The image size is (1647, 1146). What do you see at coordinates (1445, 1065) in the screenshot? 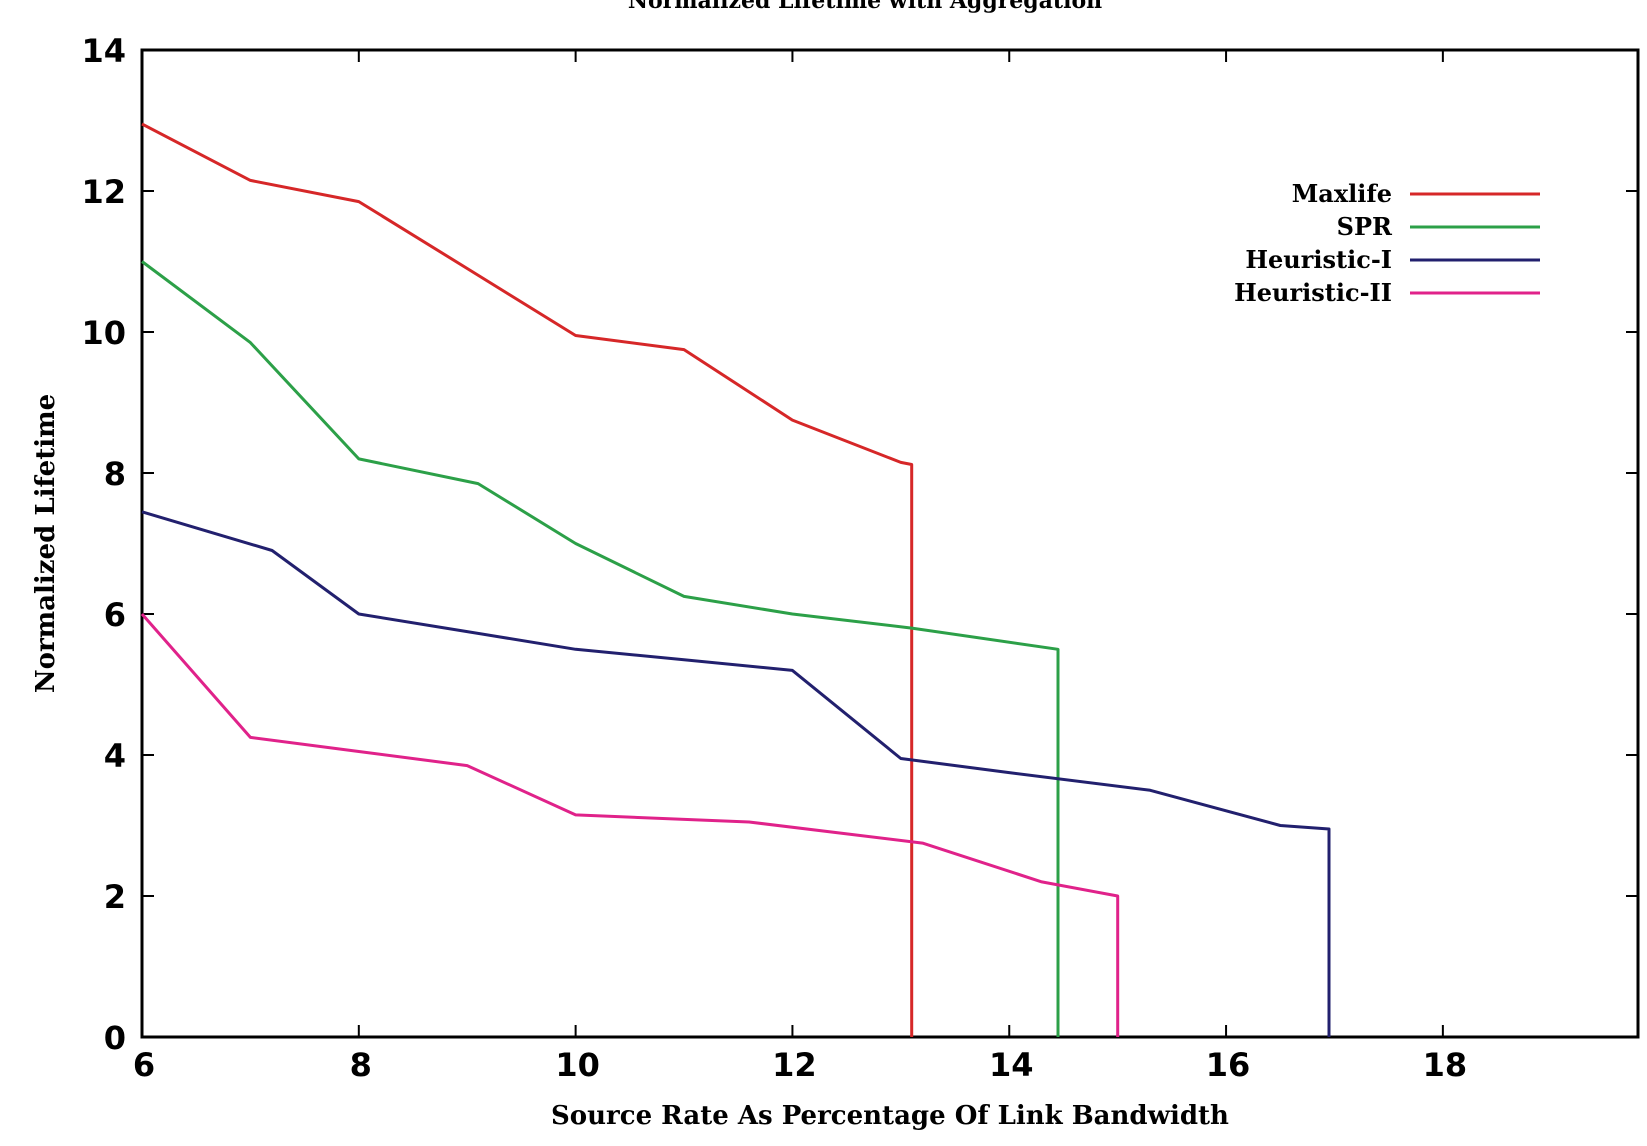
I see `x-tick-label: 18` at bounding box center [1445, 1065].